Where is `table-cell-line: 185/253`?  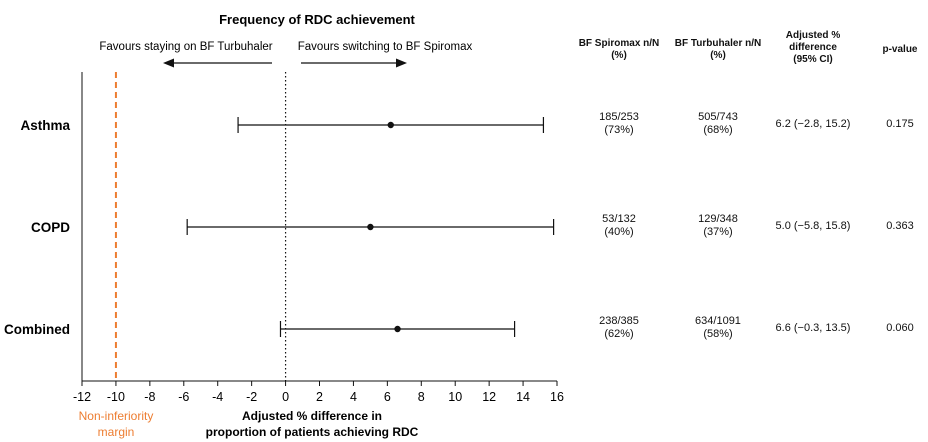
table-cell-line: 185/253 is located at coordinates (619, 117).